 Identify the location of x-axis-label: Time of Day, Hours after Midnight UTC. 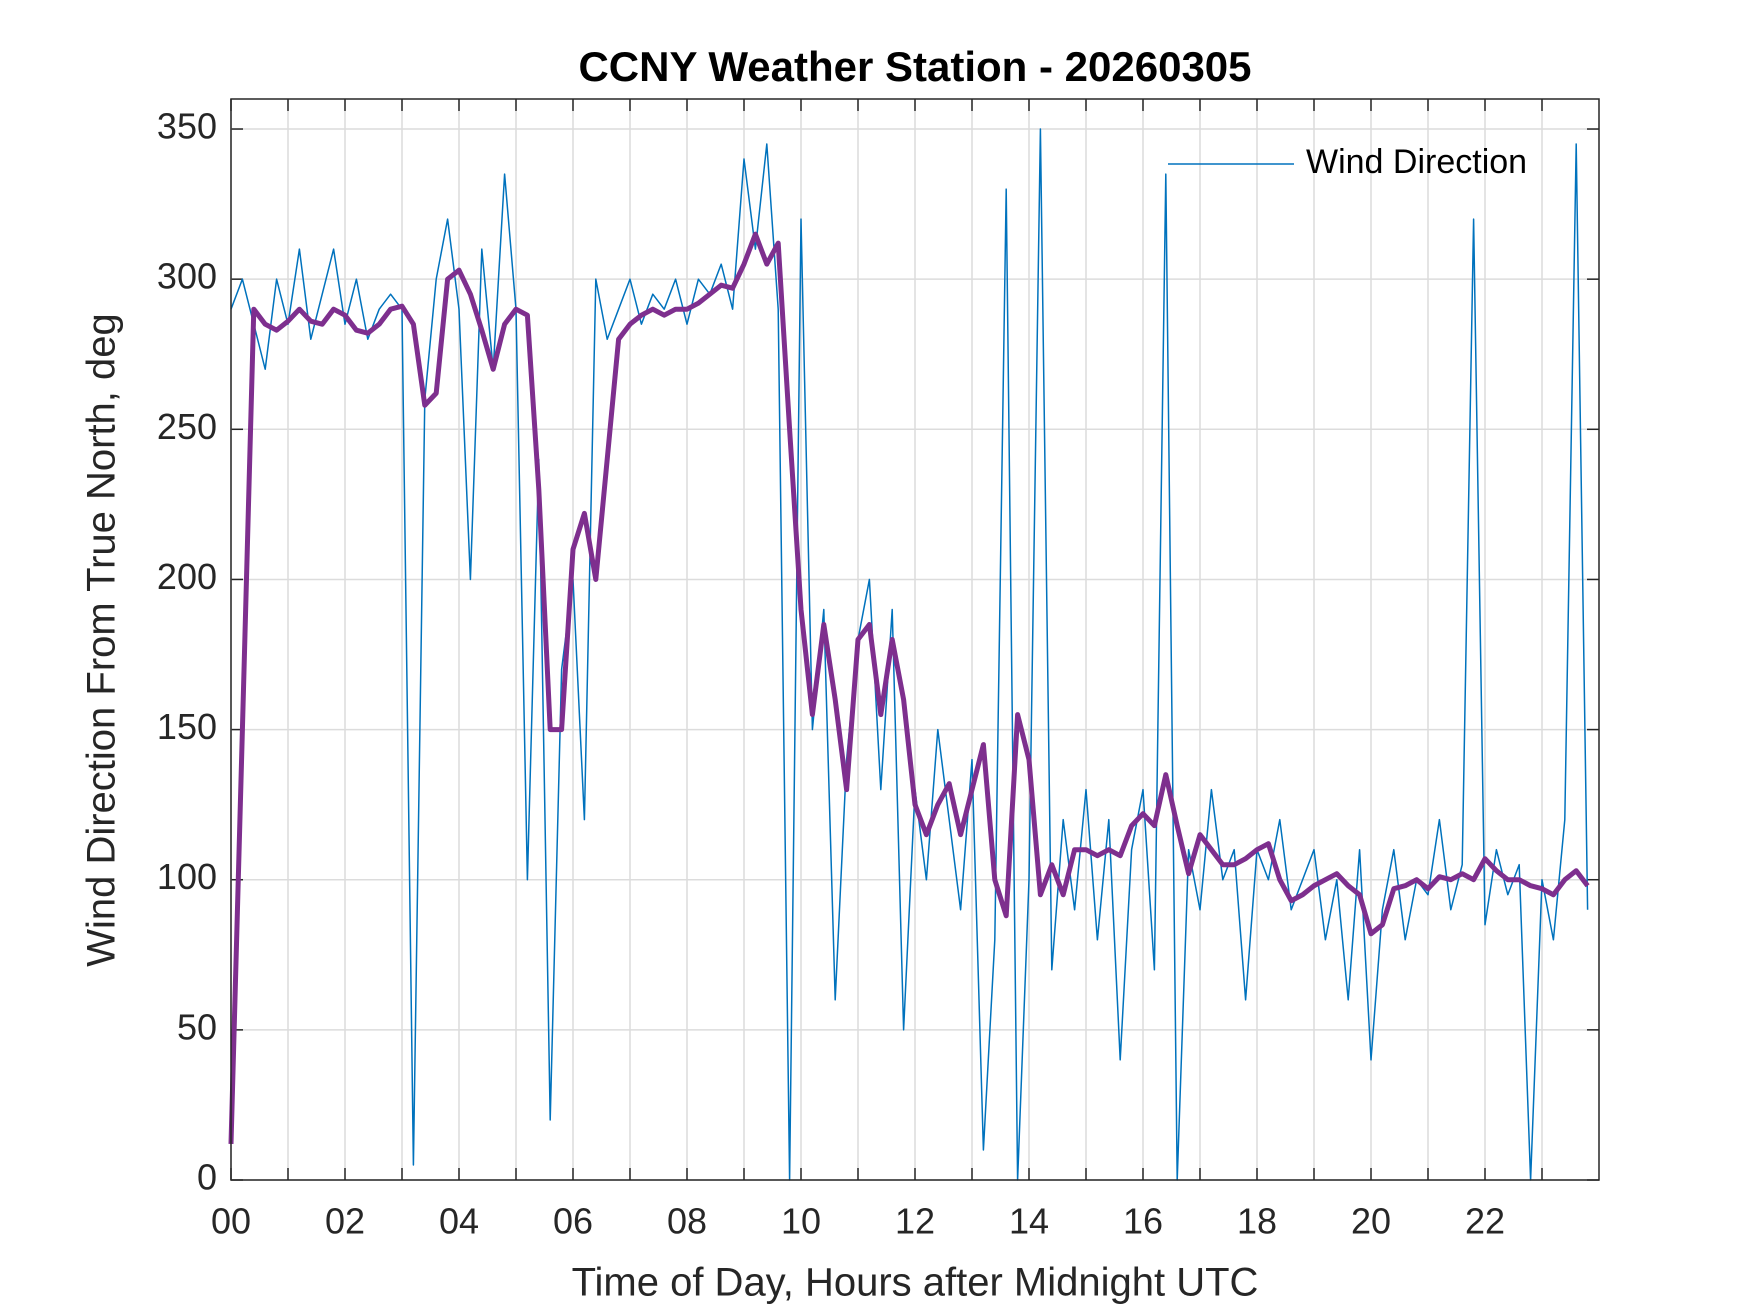
(915, 1283).